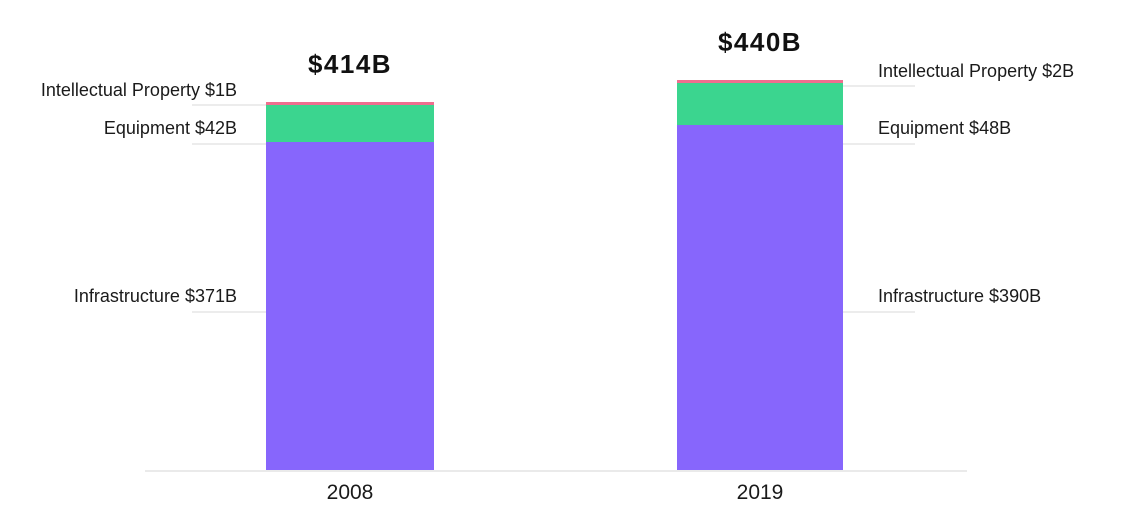  I want to click on bar-total-label-2019: $440B, so click(760, 42).